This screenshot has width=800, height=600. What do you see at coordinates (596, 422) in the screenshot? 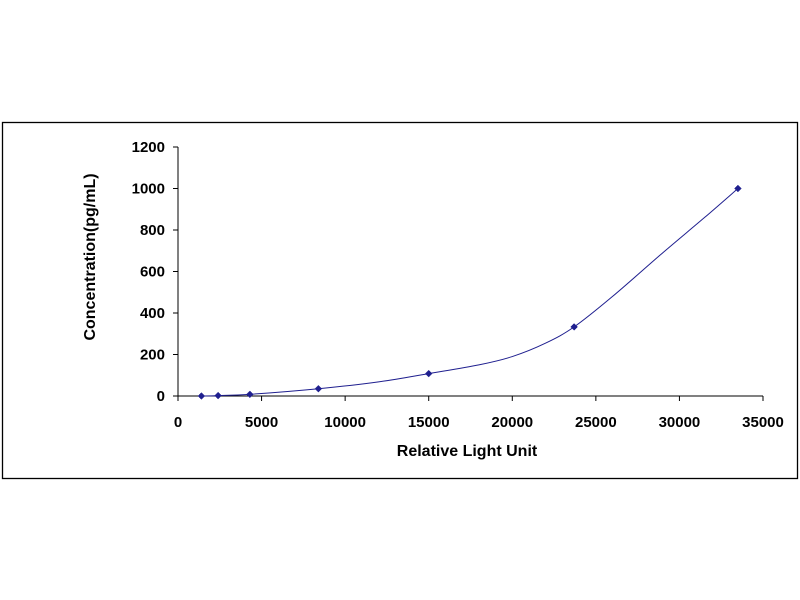
I see `x-tick-label: 25000` at bounding box center [596, 422].